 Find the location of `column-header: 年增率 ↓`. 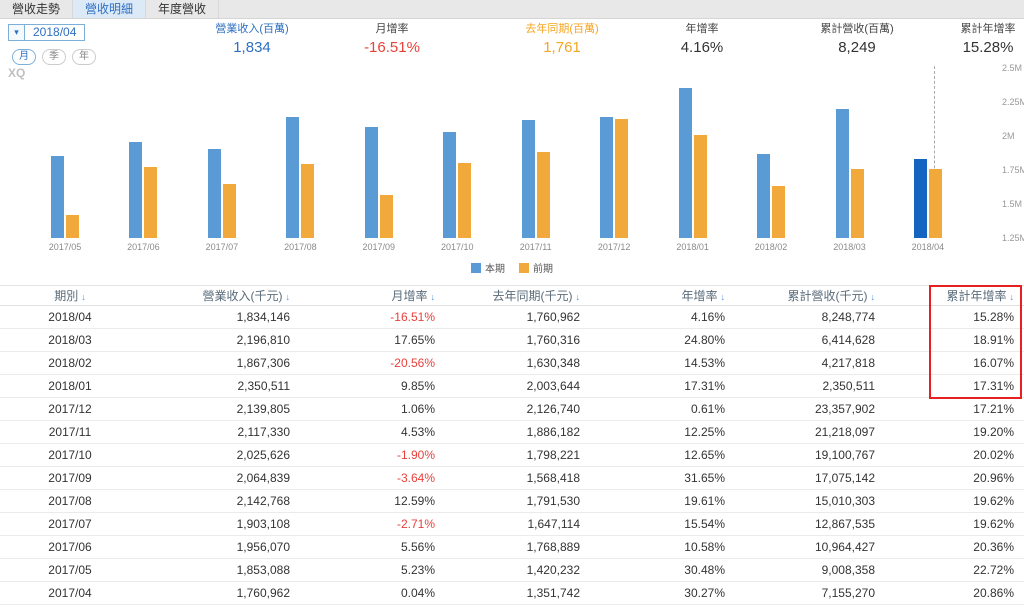

column-header: 年增率 ↓ is located at coordinates (662, 295).